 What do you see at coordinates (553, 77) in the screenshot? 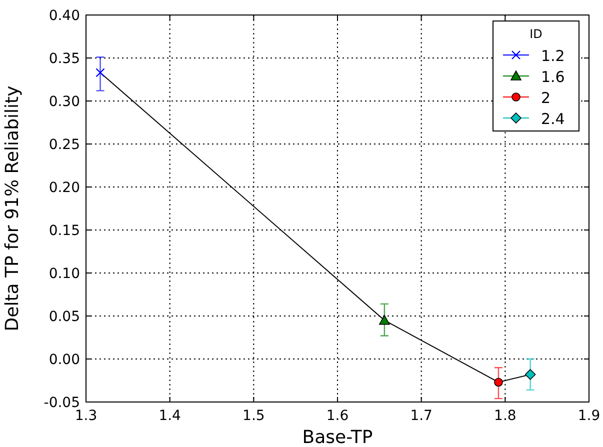
I see `legend-label: 1.6` at bounding box center [553, 77].